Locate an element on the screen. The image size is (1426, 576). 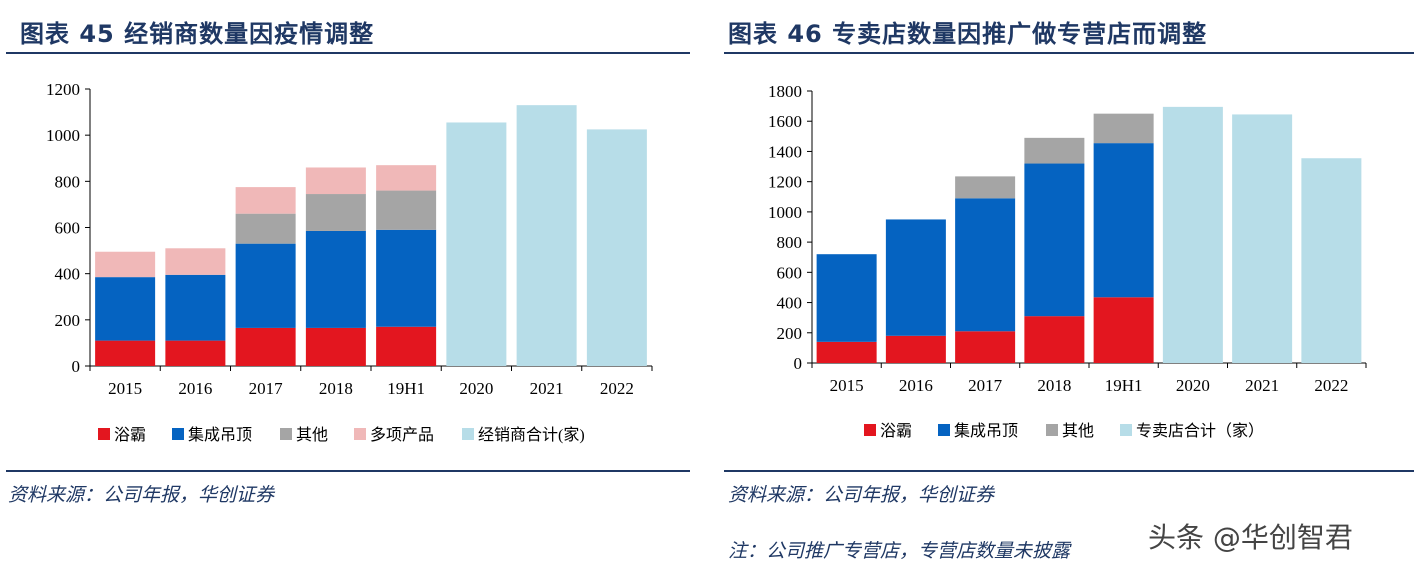
y-tick-label: 1400 is located at coordinates (785, 151).